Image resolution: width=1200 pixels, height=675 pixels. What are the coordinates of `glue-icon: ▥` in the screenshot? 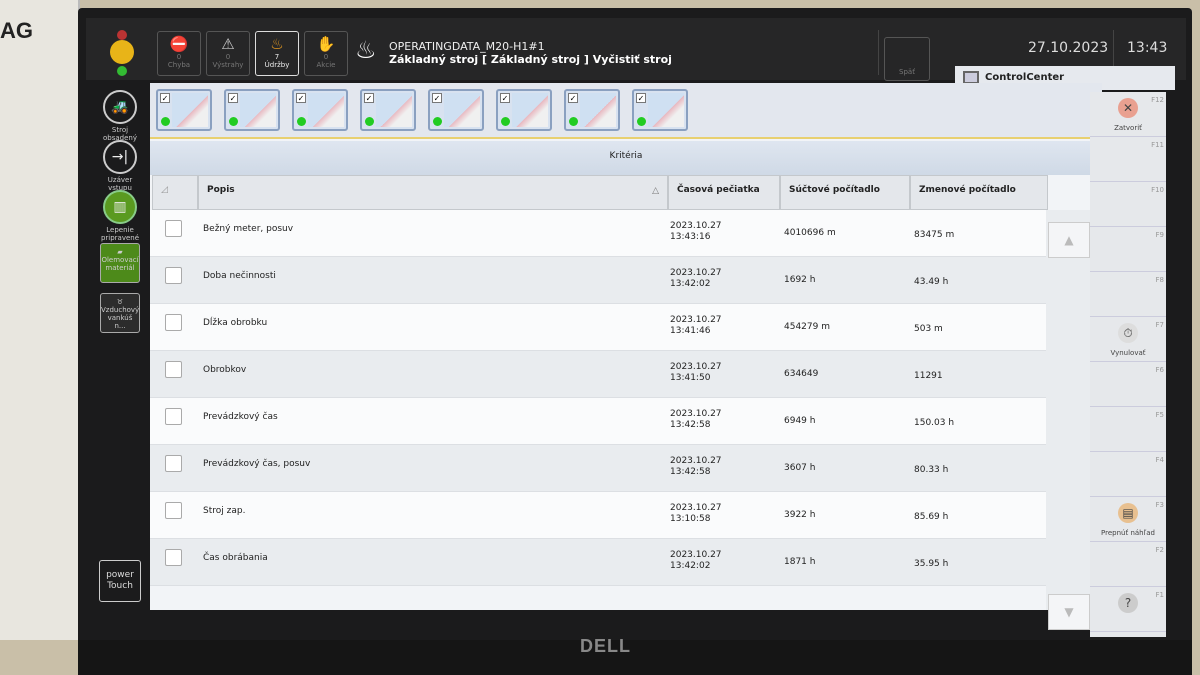 It's located at (120, 207).